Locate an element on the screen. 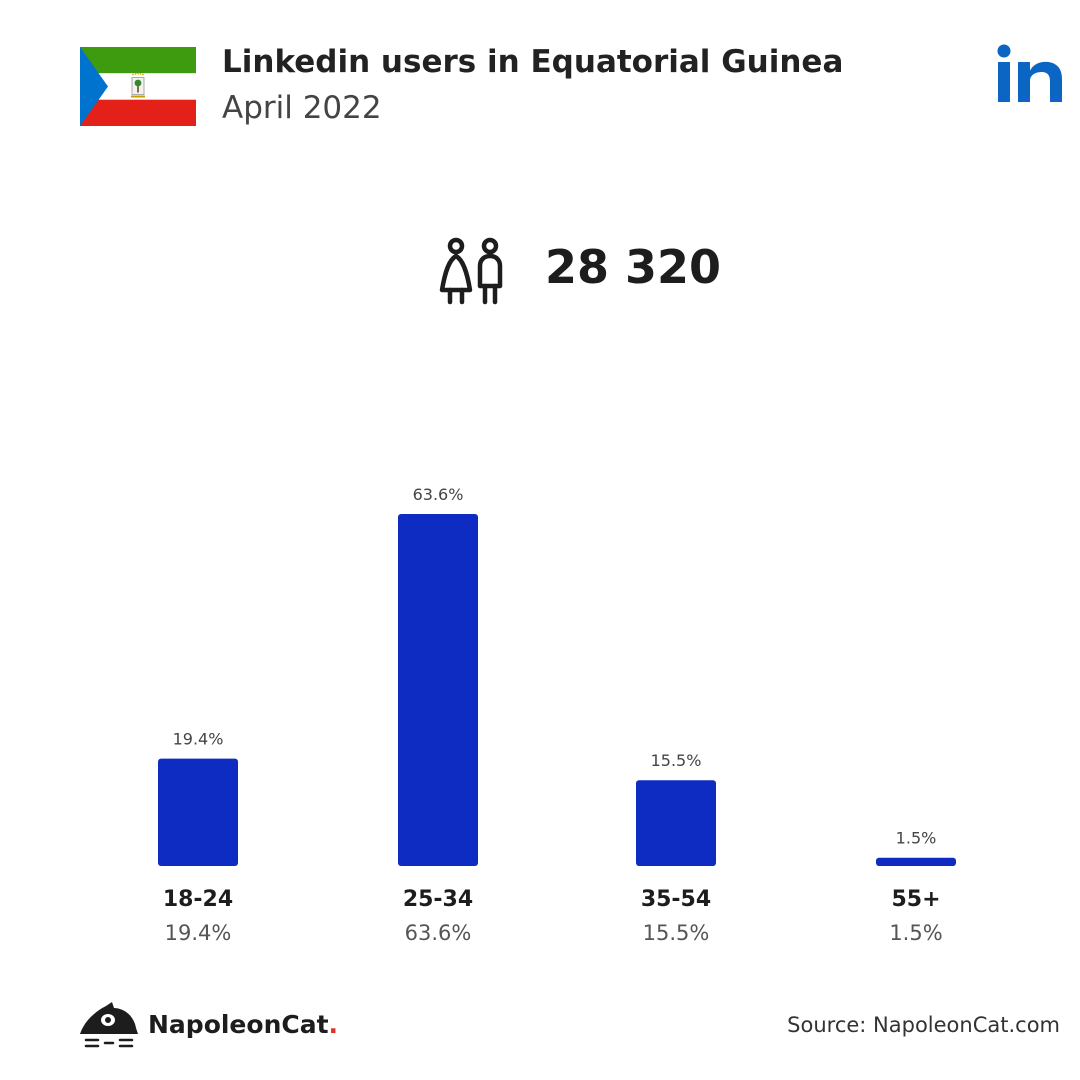 Image resolution: width=1080 pixels, height=1080 pixels. users-icon is located at coordinates (471, 271).